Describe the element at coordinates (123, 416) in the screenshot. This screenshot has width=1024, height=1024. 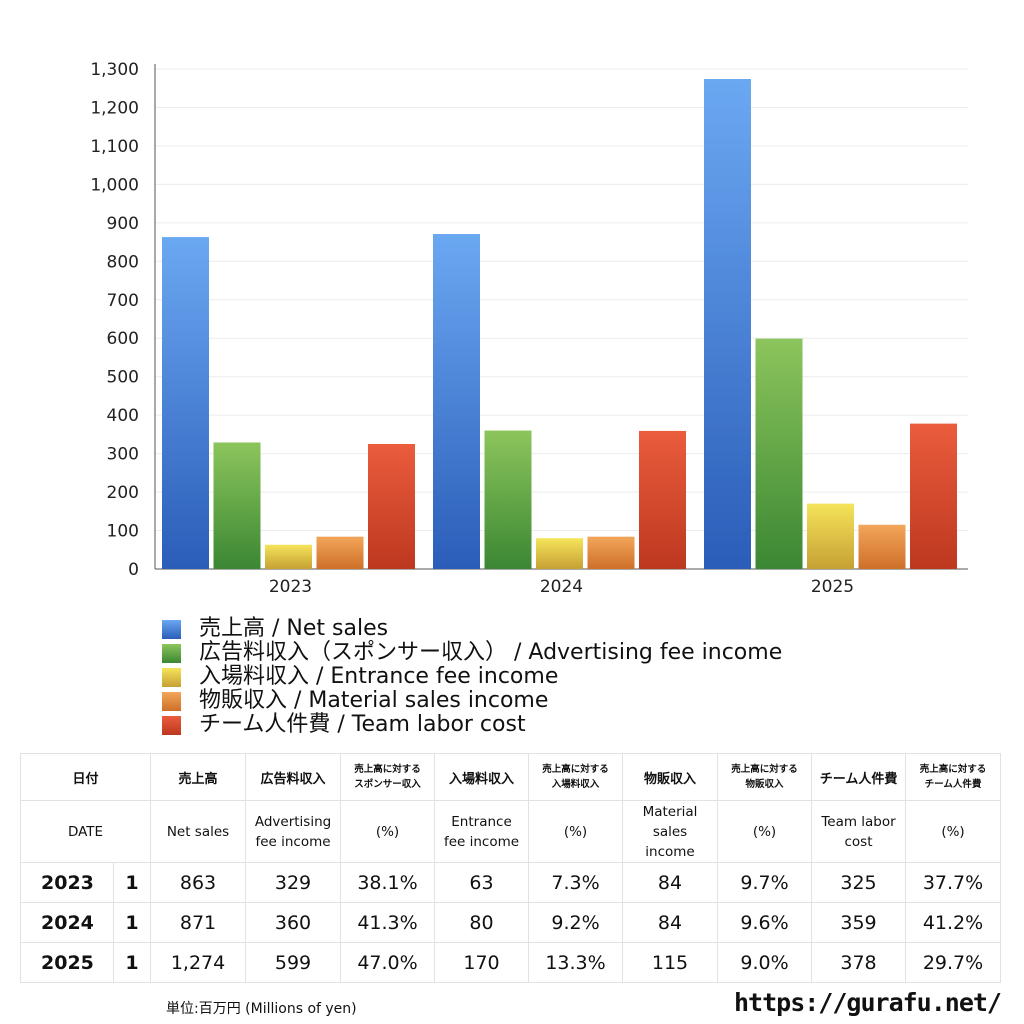
I see `y-tick-label: 400` at that location.